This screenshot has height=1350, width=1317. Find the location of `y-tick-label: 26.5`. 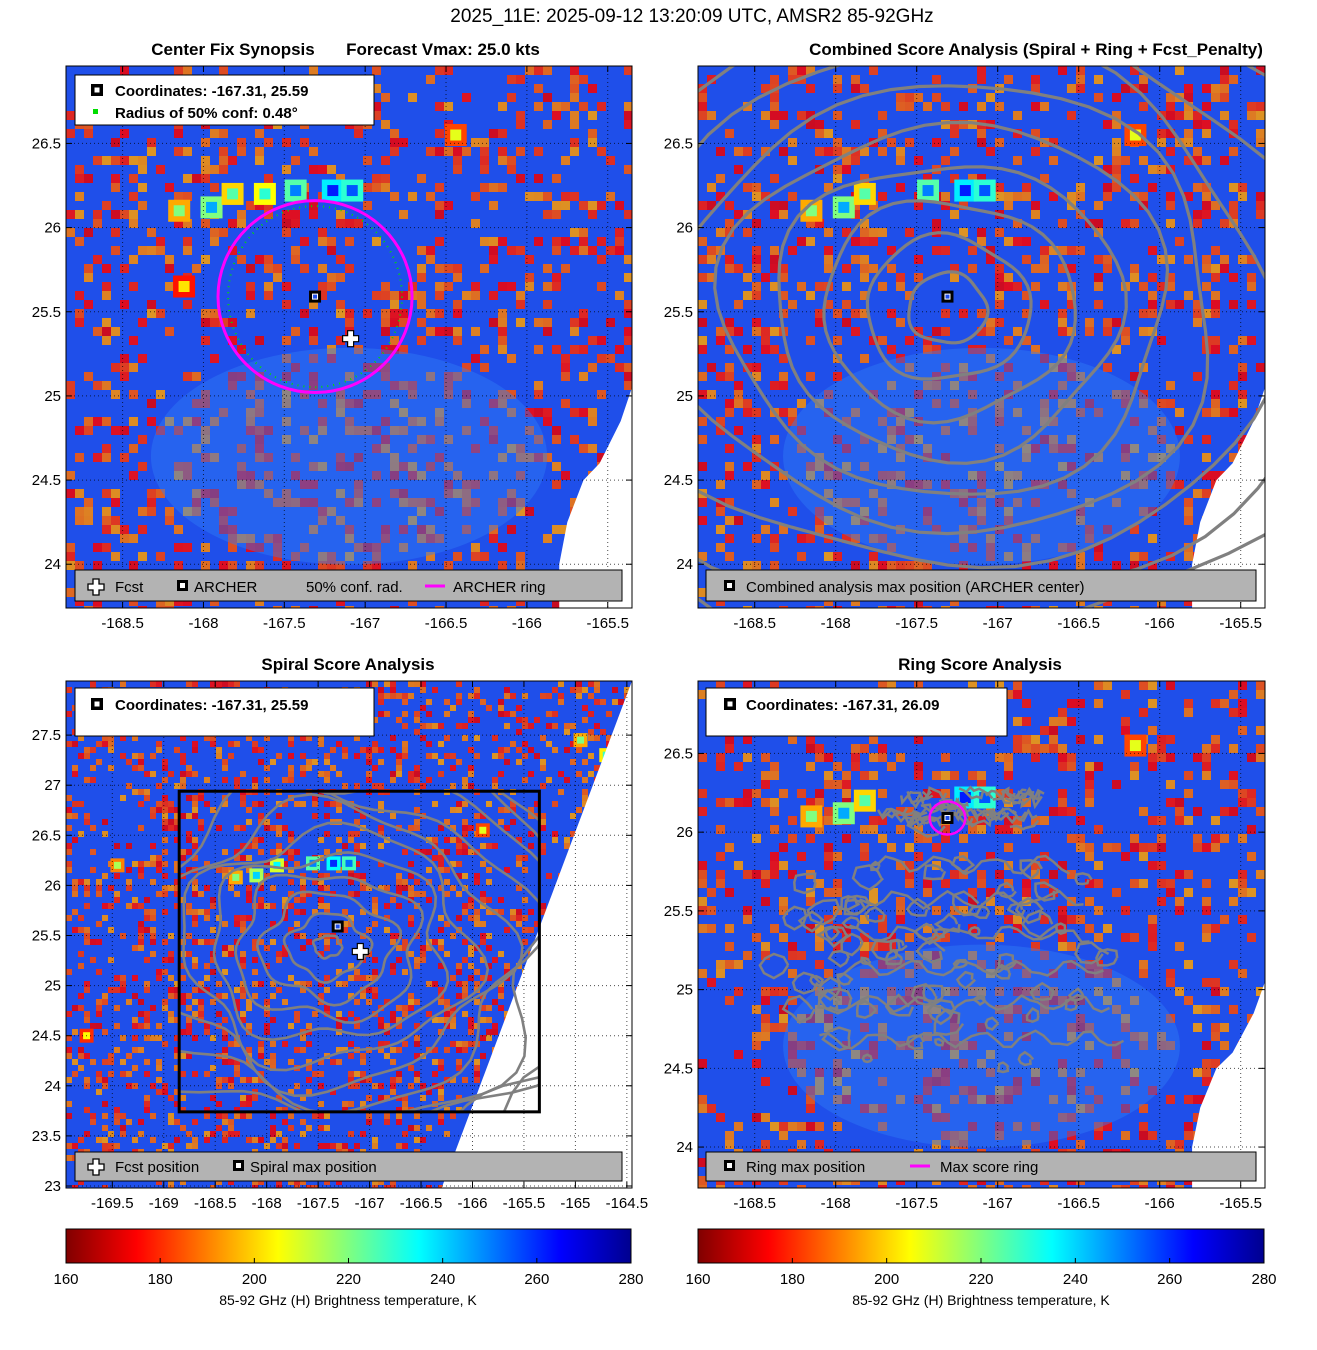

y-tick-label: 26.5 is located at coordinates (678, 753).